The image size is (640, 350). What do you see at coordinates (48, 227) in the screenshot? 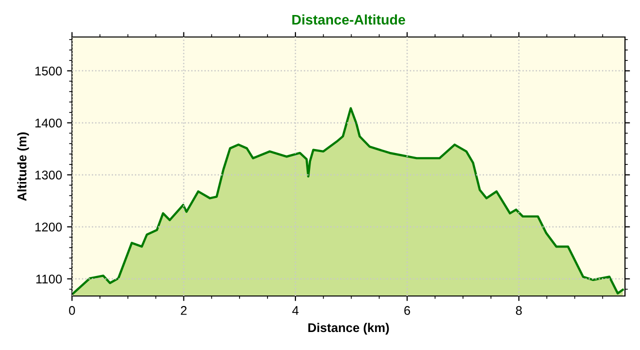
I see `y-tick-label: 1200` at bounding box center [48, 227].